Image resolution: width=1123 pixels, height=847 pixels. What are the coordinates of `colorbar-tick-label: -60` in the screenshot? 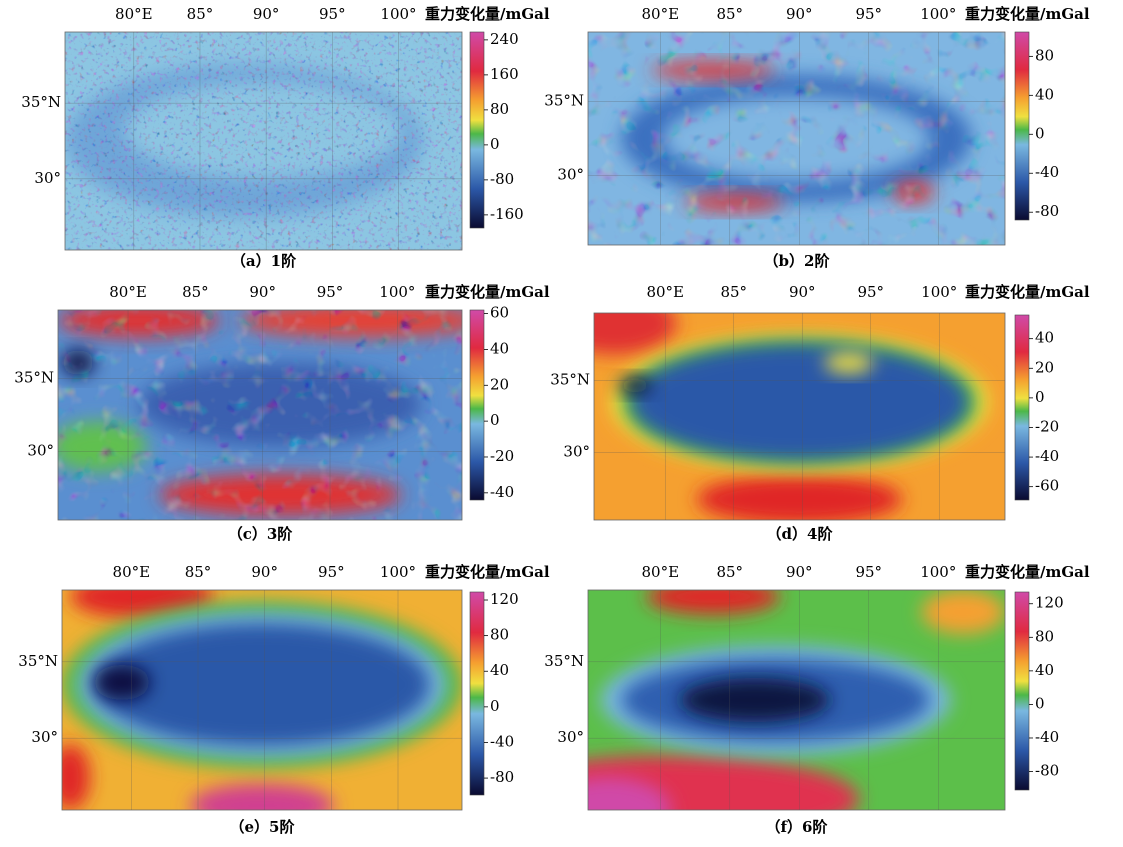 It's located at (1047, 486).